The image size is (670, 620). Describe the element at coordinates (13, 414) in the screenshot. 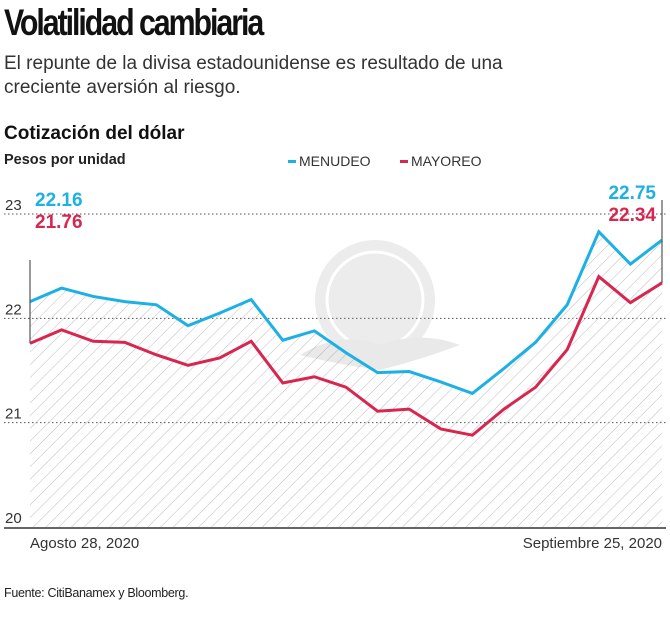

I see `y-tick-label: 21` at that location.